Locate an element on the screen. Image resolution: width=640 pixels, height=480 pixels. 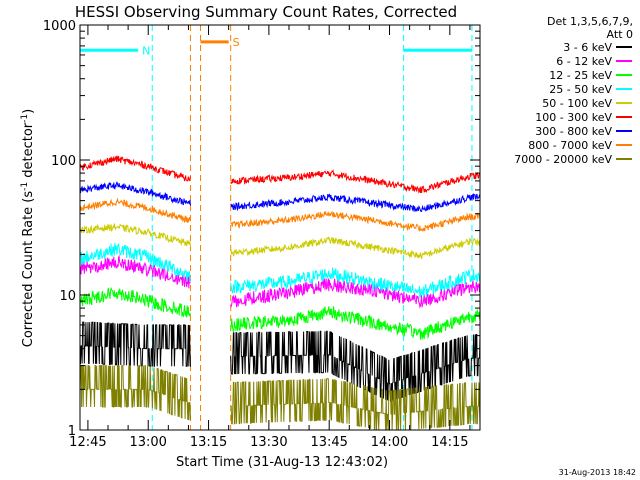
y-tick-label: 1 is located at coordinates (72, 431).